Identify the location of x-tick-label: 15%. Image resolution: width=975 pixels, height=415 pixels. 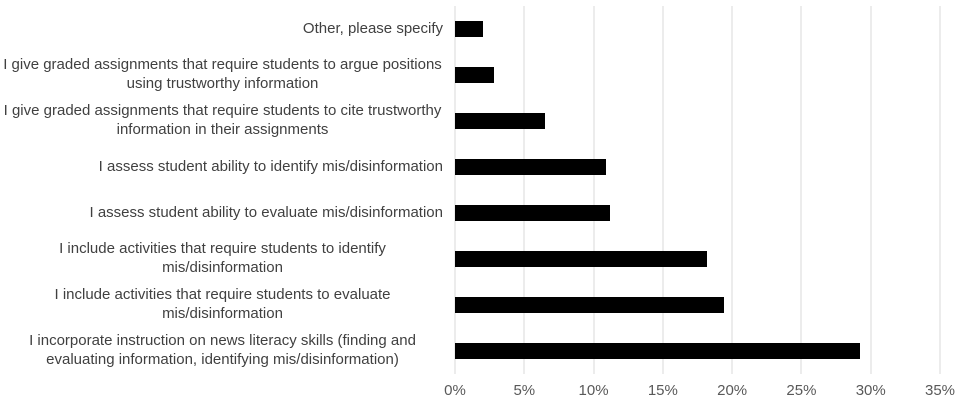
(662, 390).